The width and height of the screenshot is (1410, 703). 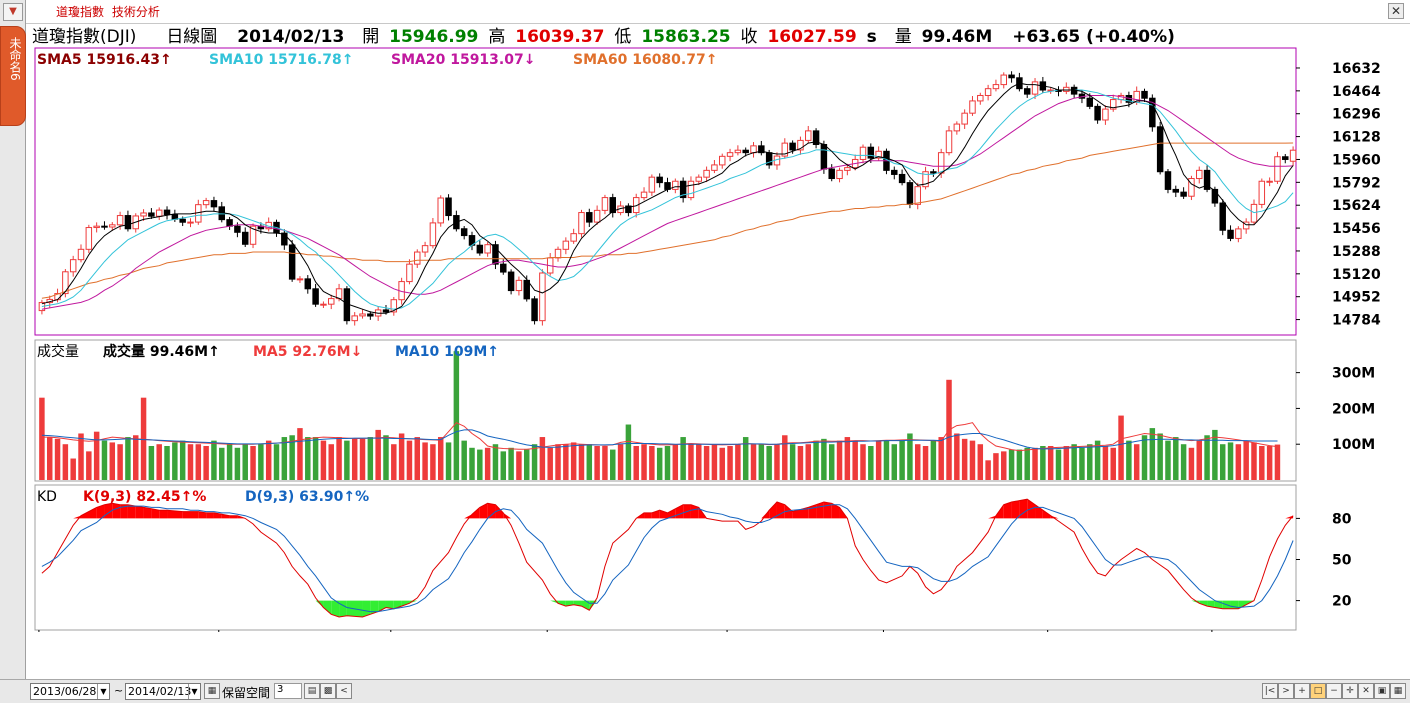 What do you see at coordinates (1286, 691) in the screenshot?
I see `scroll-end-icon: >` at bounding box center [1286, 691].